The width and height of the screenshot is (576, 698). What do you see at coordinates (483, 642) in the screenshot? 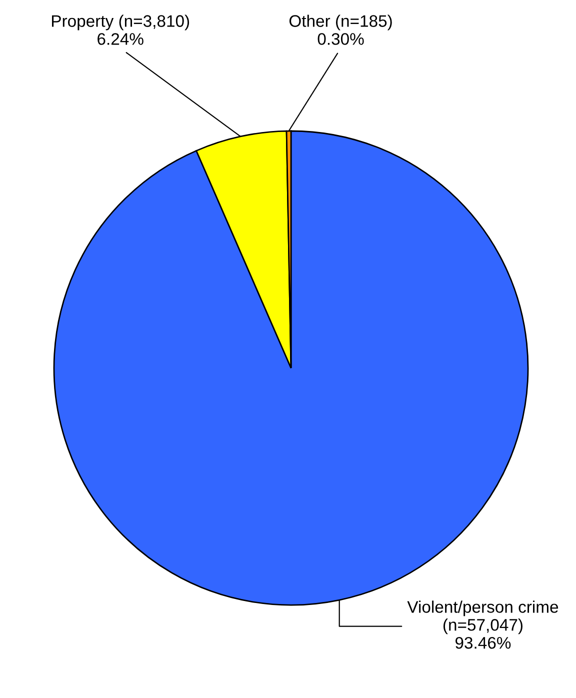
I see `data-label: 93.46%` at bounding box center [483, 642].